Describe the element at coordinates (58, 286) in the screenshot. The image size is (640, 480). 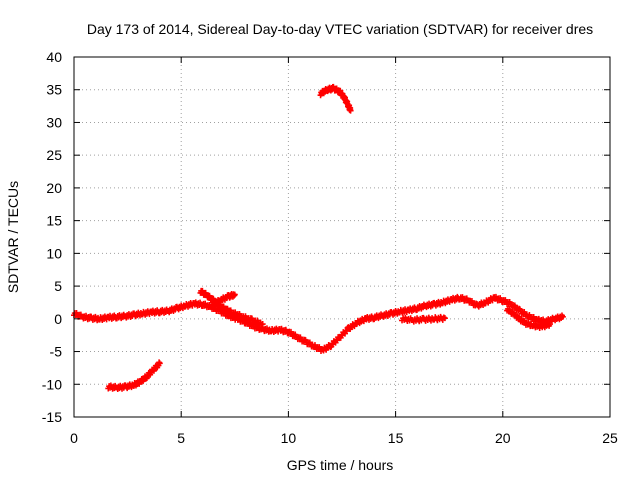
I see `y-tick-label: 5` at that location.